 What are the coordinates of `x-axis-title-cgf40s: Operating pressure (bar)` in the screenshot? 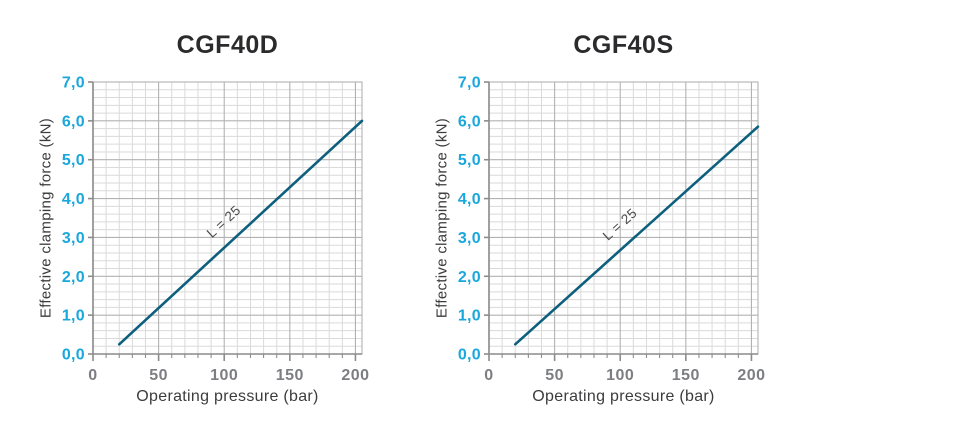 It's located at (623, 396).